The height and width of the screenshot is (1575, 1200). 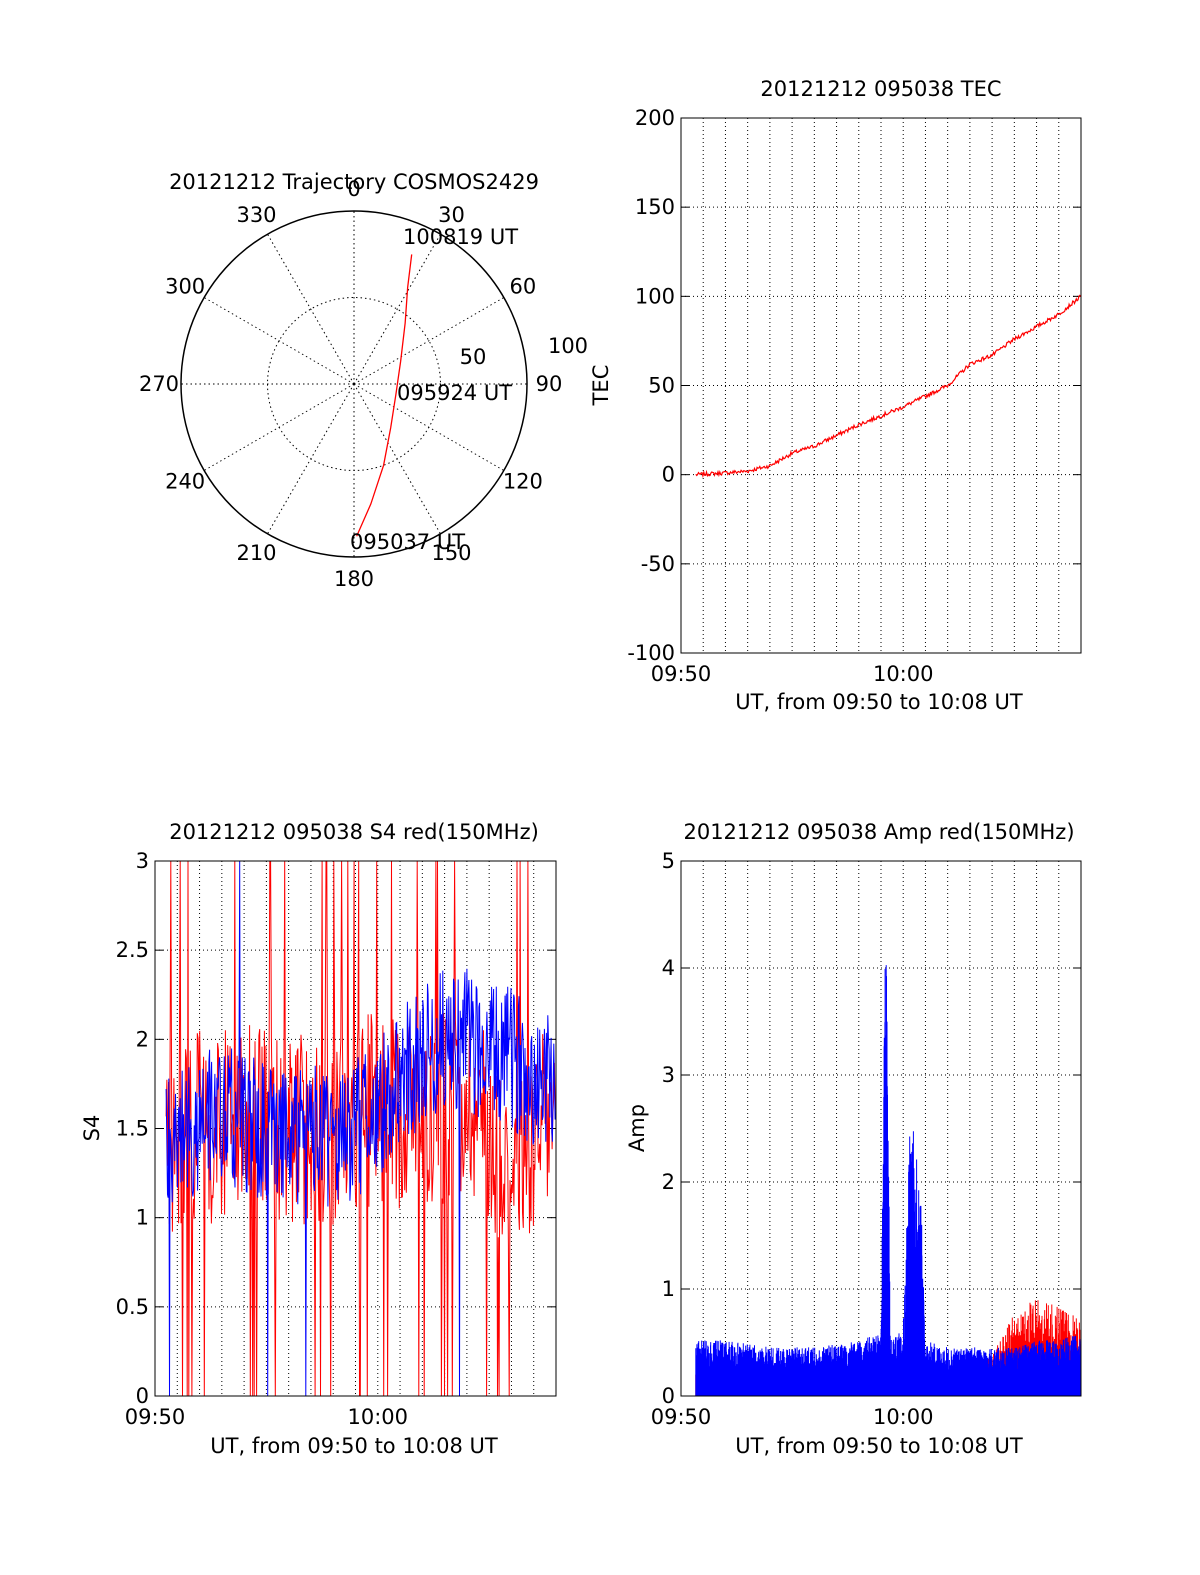 What do you see at coordinates (681, 1417) in the screenshot?
I see `amp-xtick-label: 09:50` at bounding box center [681, 1417].